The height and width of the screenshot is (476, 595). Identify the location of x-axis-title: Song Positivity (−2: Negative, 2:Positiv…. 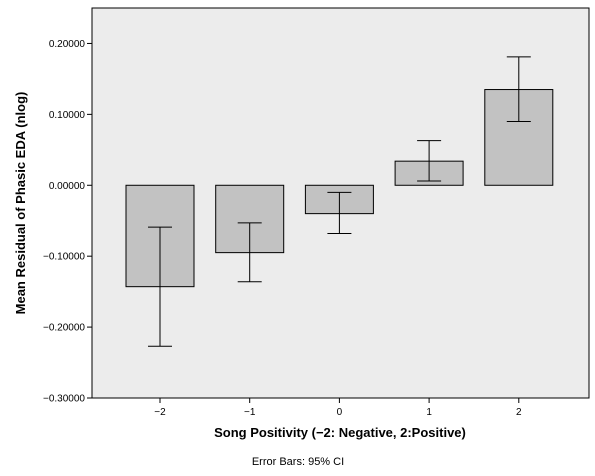
(340, 432).